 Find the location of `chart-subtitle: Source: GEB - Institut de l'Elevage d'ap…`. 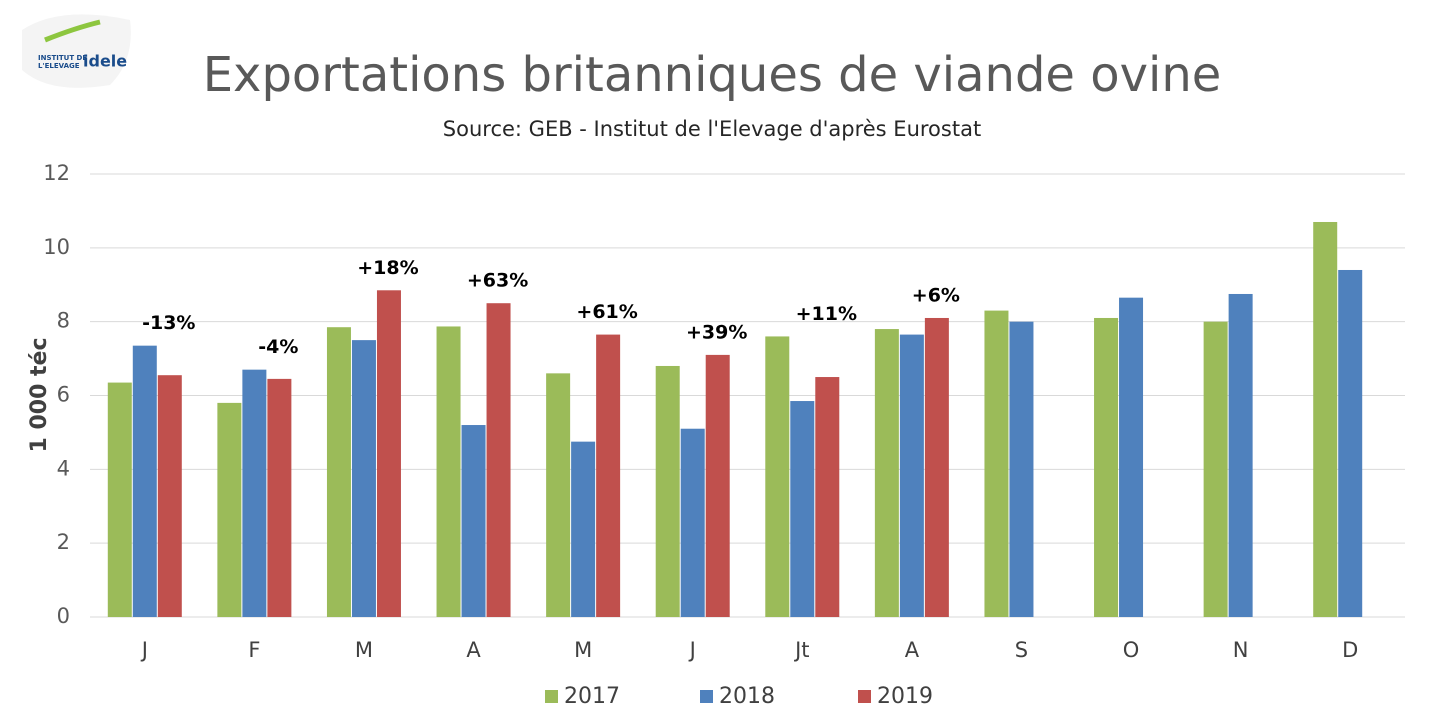

chart-subtitle: Source: GEB - Institut de l'Elevage d'ap… is located at coordinates (712, 129).